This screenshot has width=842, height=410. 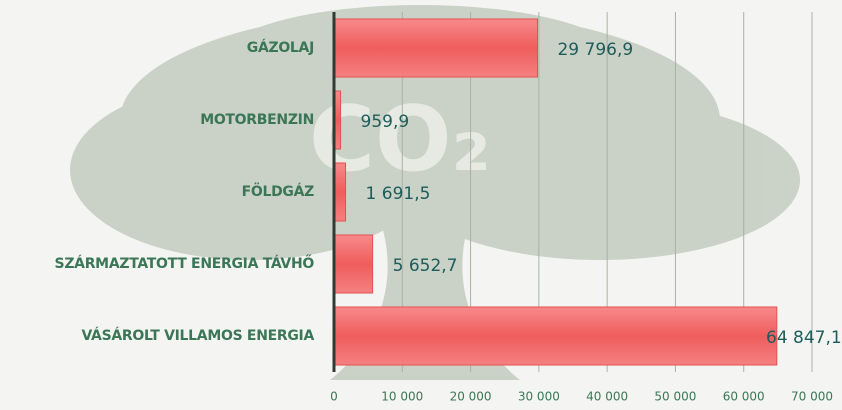 What do you see at coordinates (607, 397) in the screenshot?
I see `x-tick-label: 40 000` at bounding box center [607, 397].